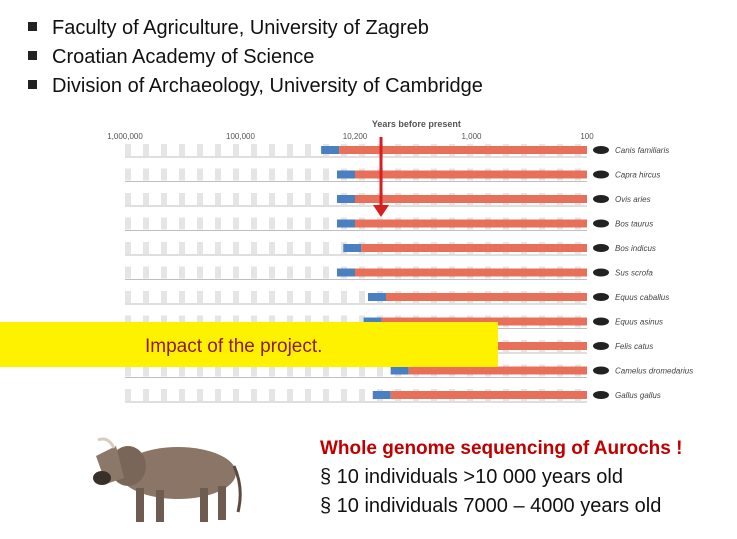  I want to click on axis-tick-label: 1,000, so click(471, 136).